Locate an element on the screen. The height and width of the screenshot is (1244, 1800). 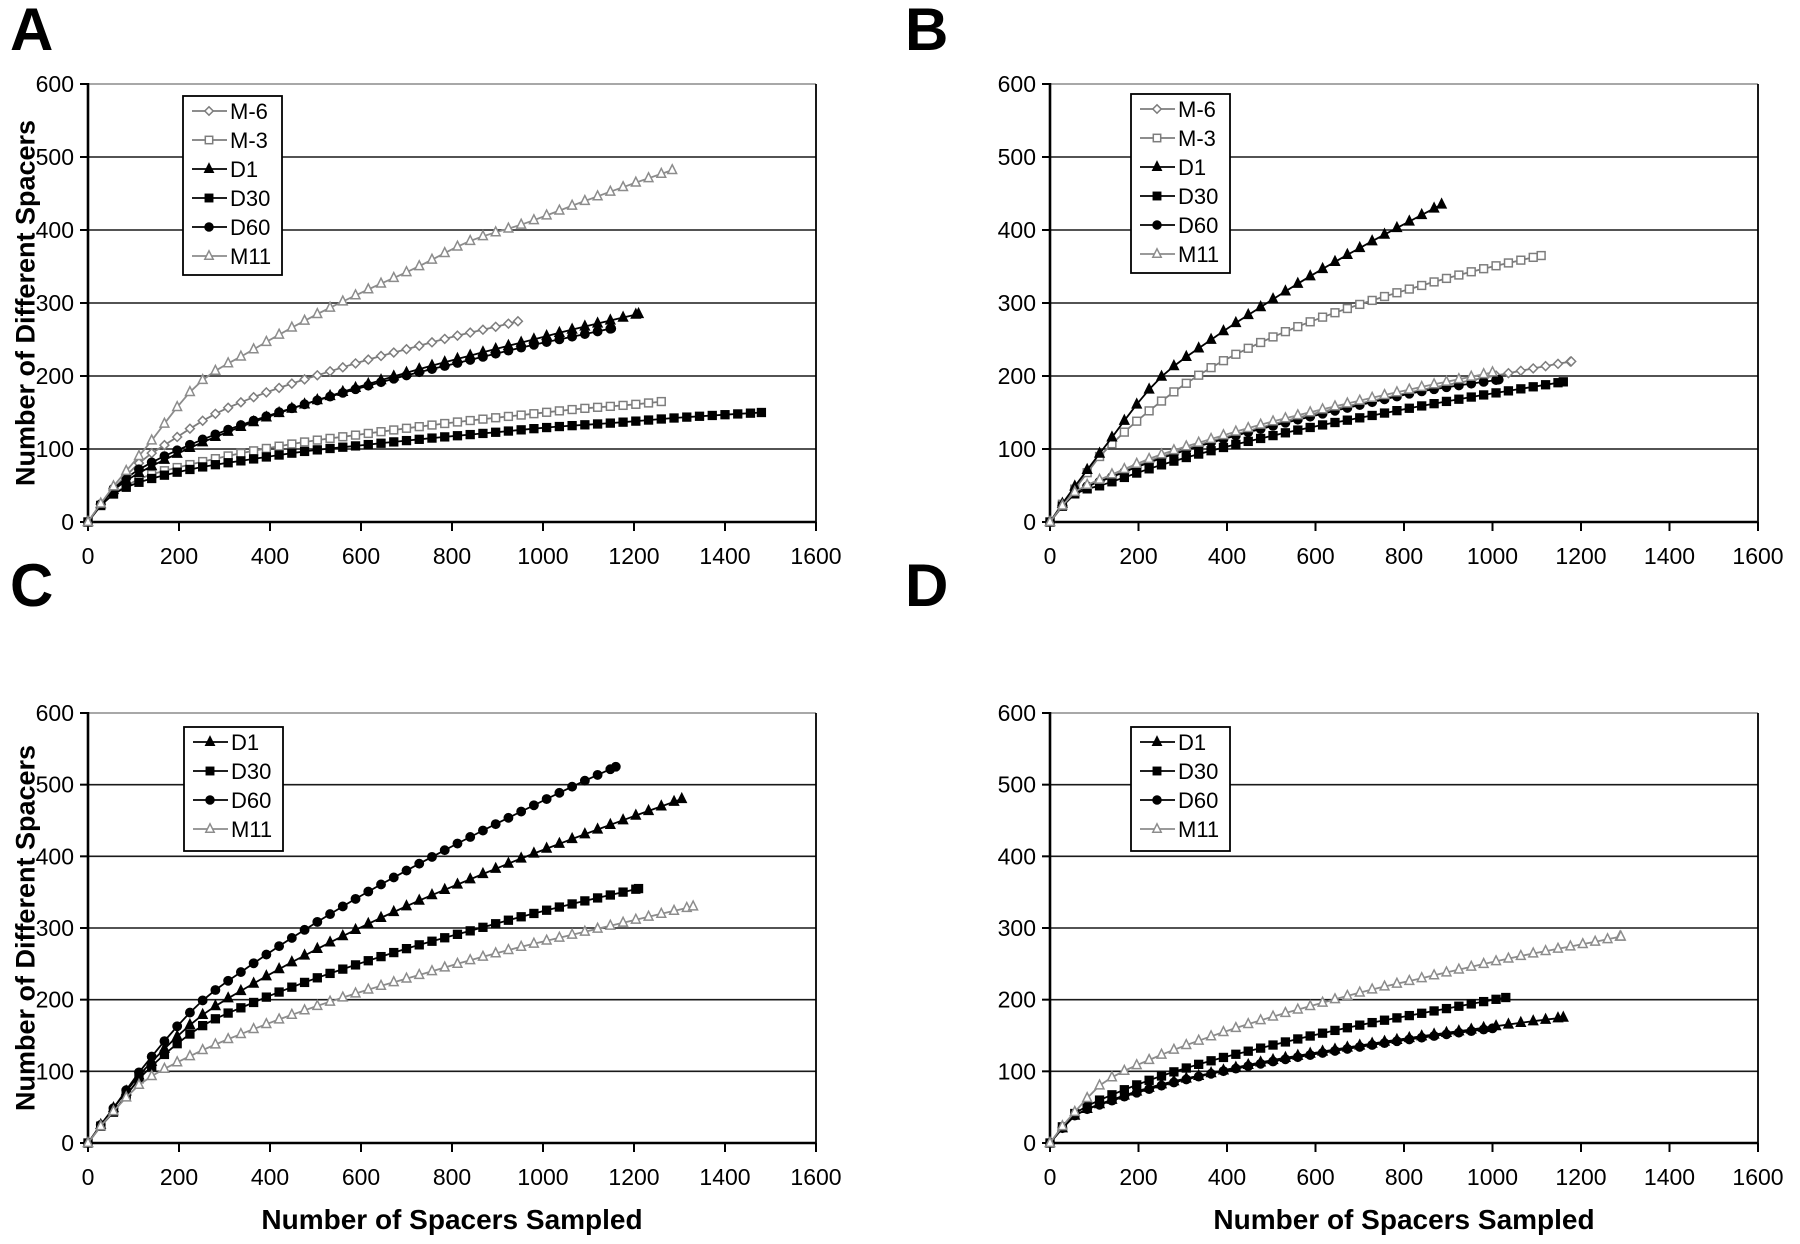
series-line is located at coordinates (1306, 451).